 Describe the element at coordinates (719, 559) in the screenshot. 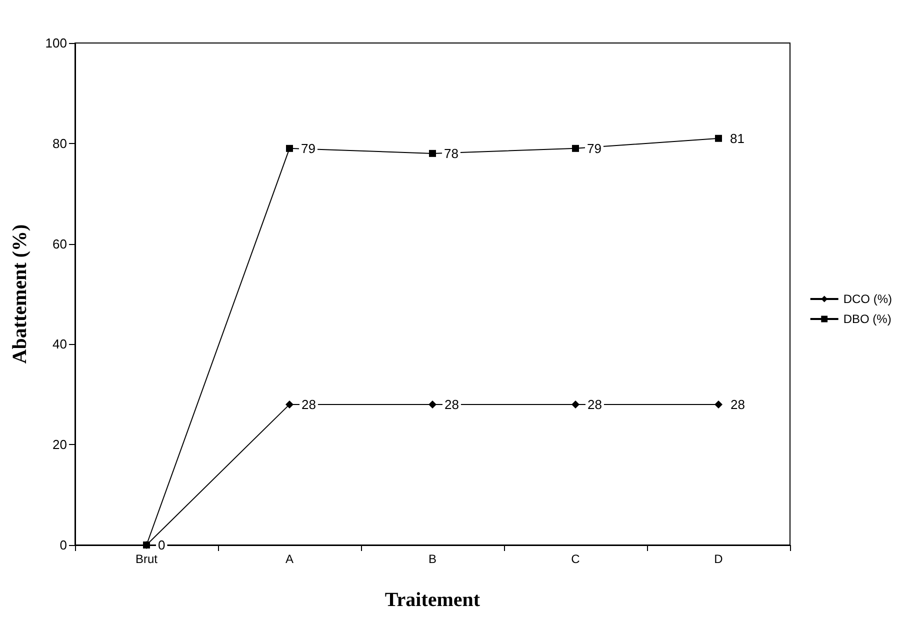

I see `x-tick-label: D` at that location.